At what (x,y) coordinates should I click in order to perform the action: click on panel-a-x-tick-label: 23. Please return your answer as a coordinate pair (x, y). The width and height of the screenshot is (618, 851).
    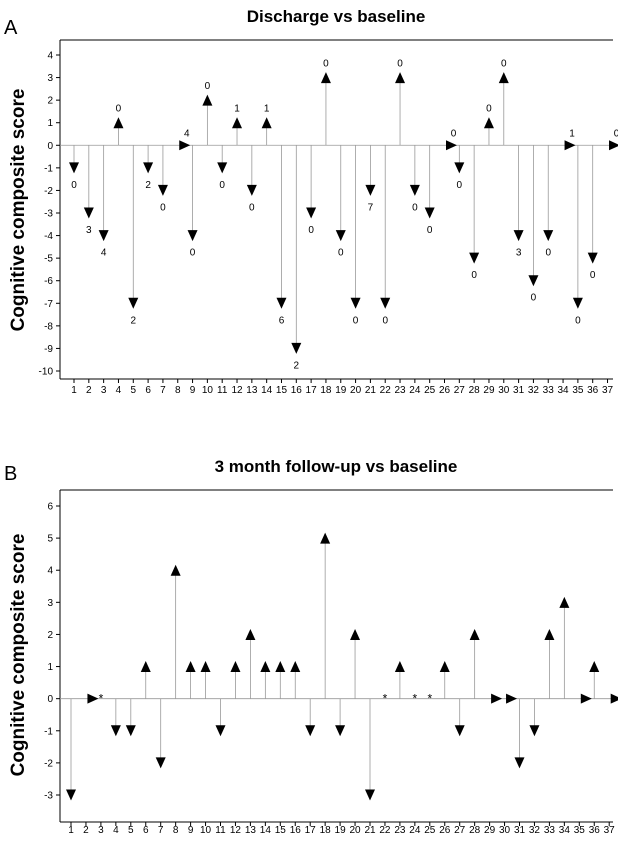
    Looking at the image, I should click on (400, 390).